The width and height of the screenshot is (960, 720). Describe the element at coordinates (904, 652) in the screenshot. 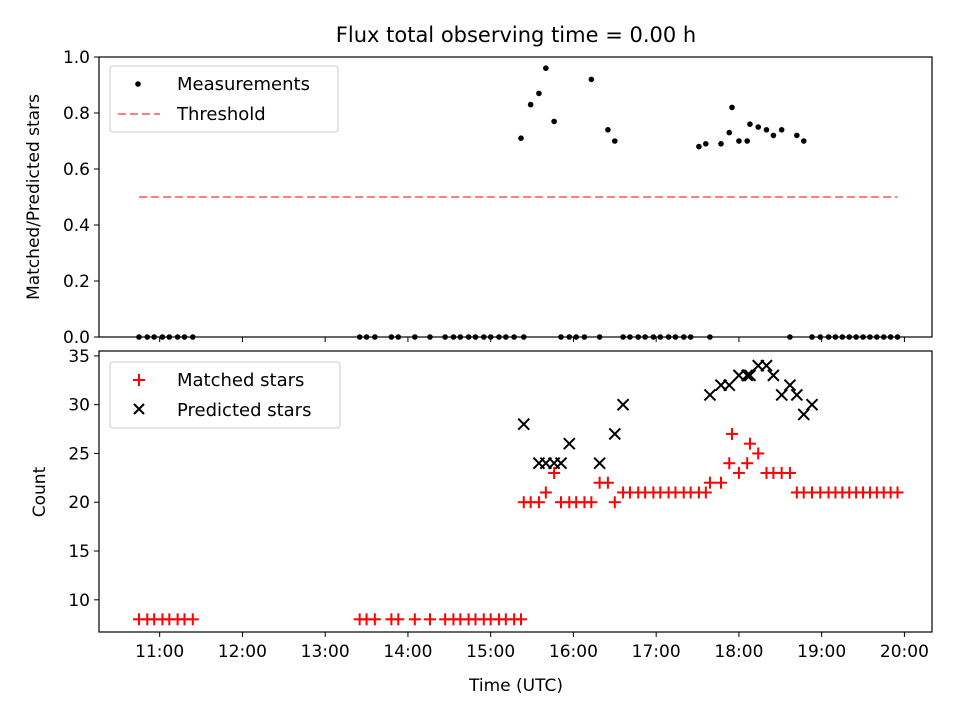

I see `x-tick-label: 20:00` at that location.